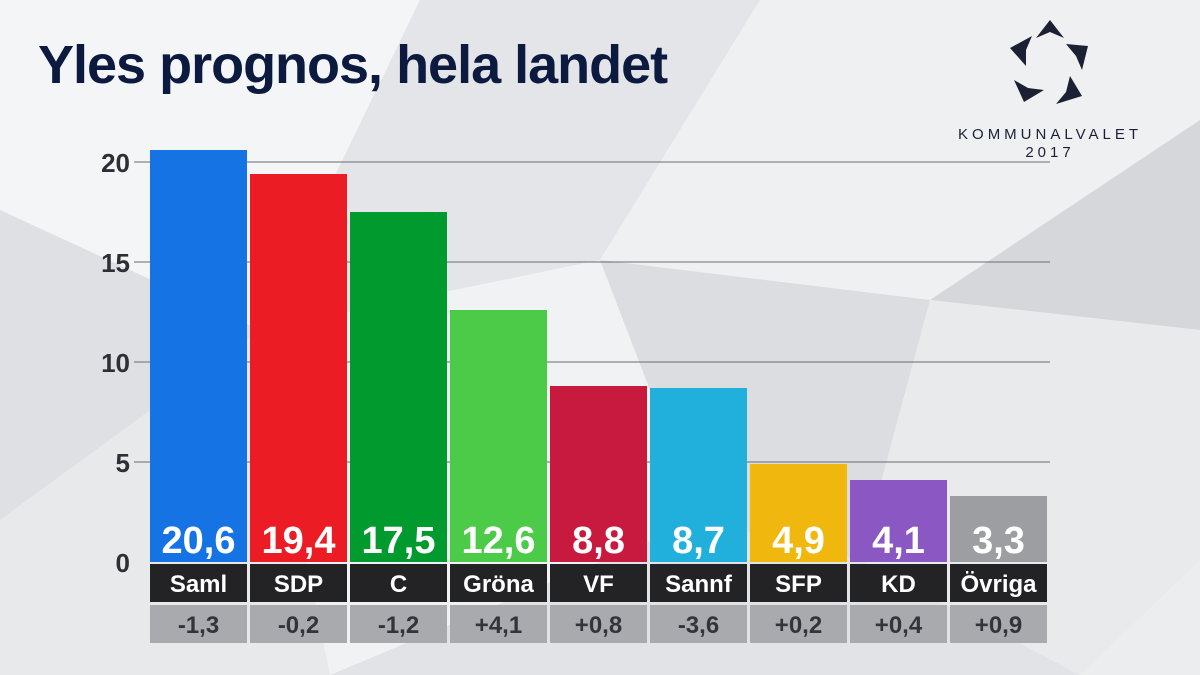 This screenshot has width=1200, height=675. Describe the element at coordinates (1050, 134) in the screenshot. I see `logo-text-kommunalvalet: KOMMUNALVALET` at that location.